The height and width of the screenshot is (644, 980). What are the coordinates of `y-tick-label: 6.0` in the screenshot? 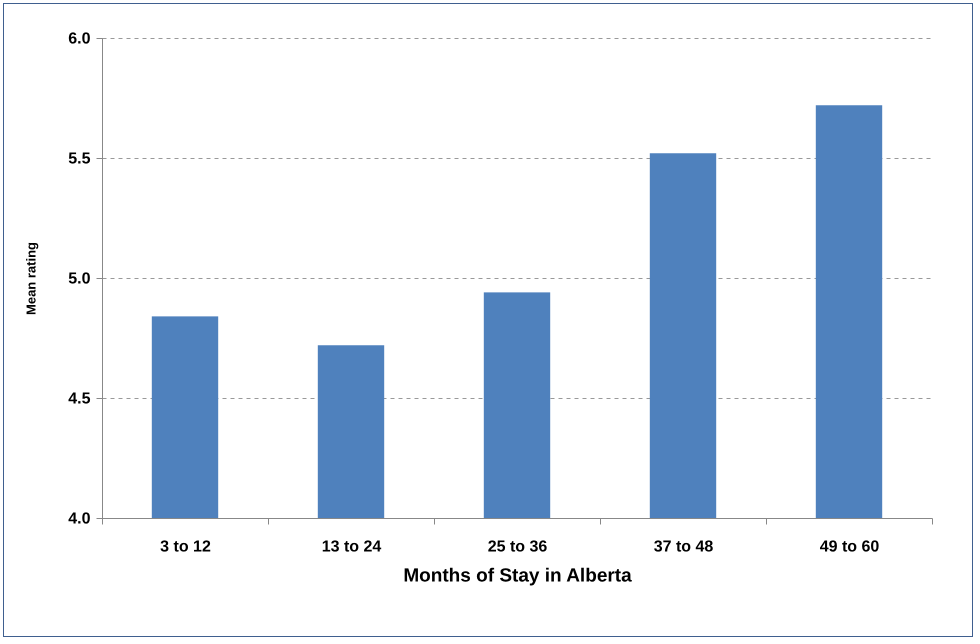 It's located at (79, 39).